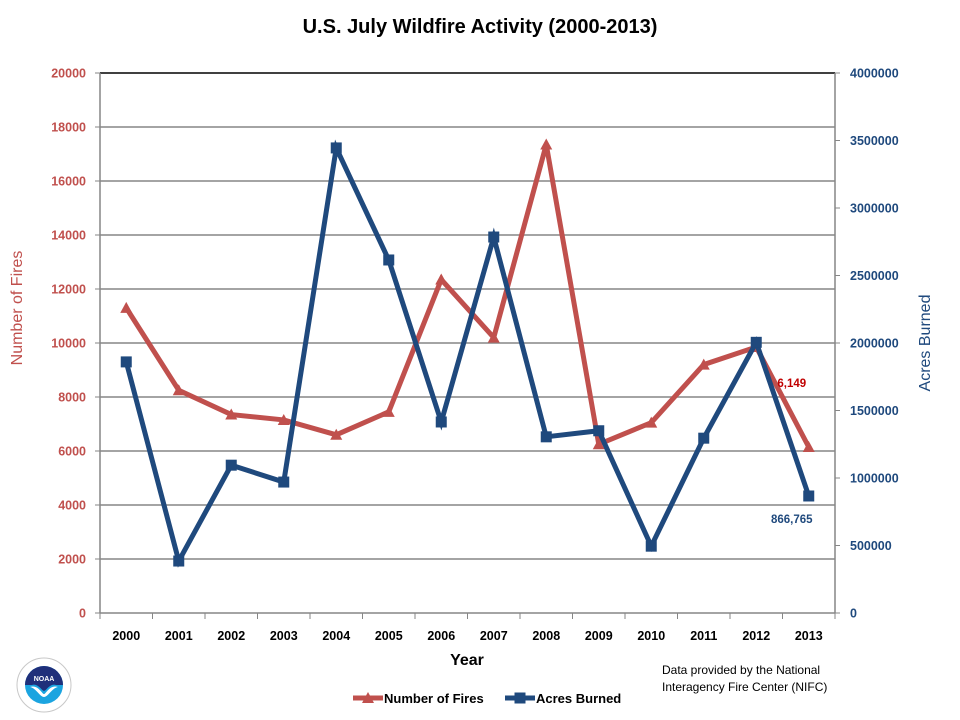  I want to click on left-axis-title: Number of Fires, so click(17, 308).